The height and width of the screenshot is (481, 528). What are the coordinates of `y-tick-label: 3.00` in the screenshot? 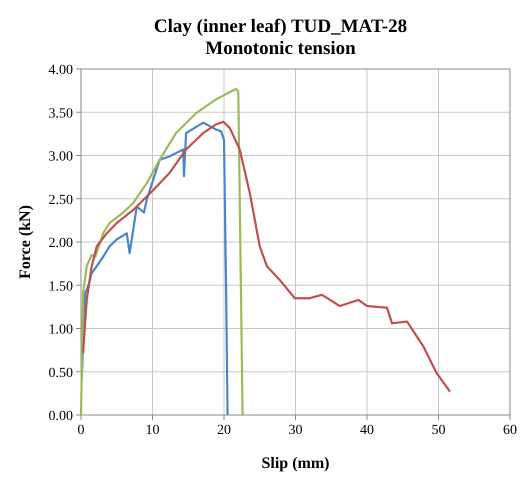 It's located at (60, 157).